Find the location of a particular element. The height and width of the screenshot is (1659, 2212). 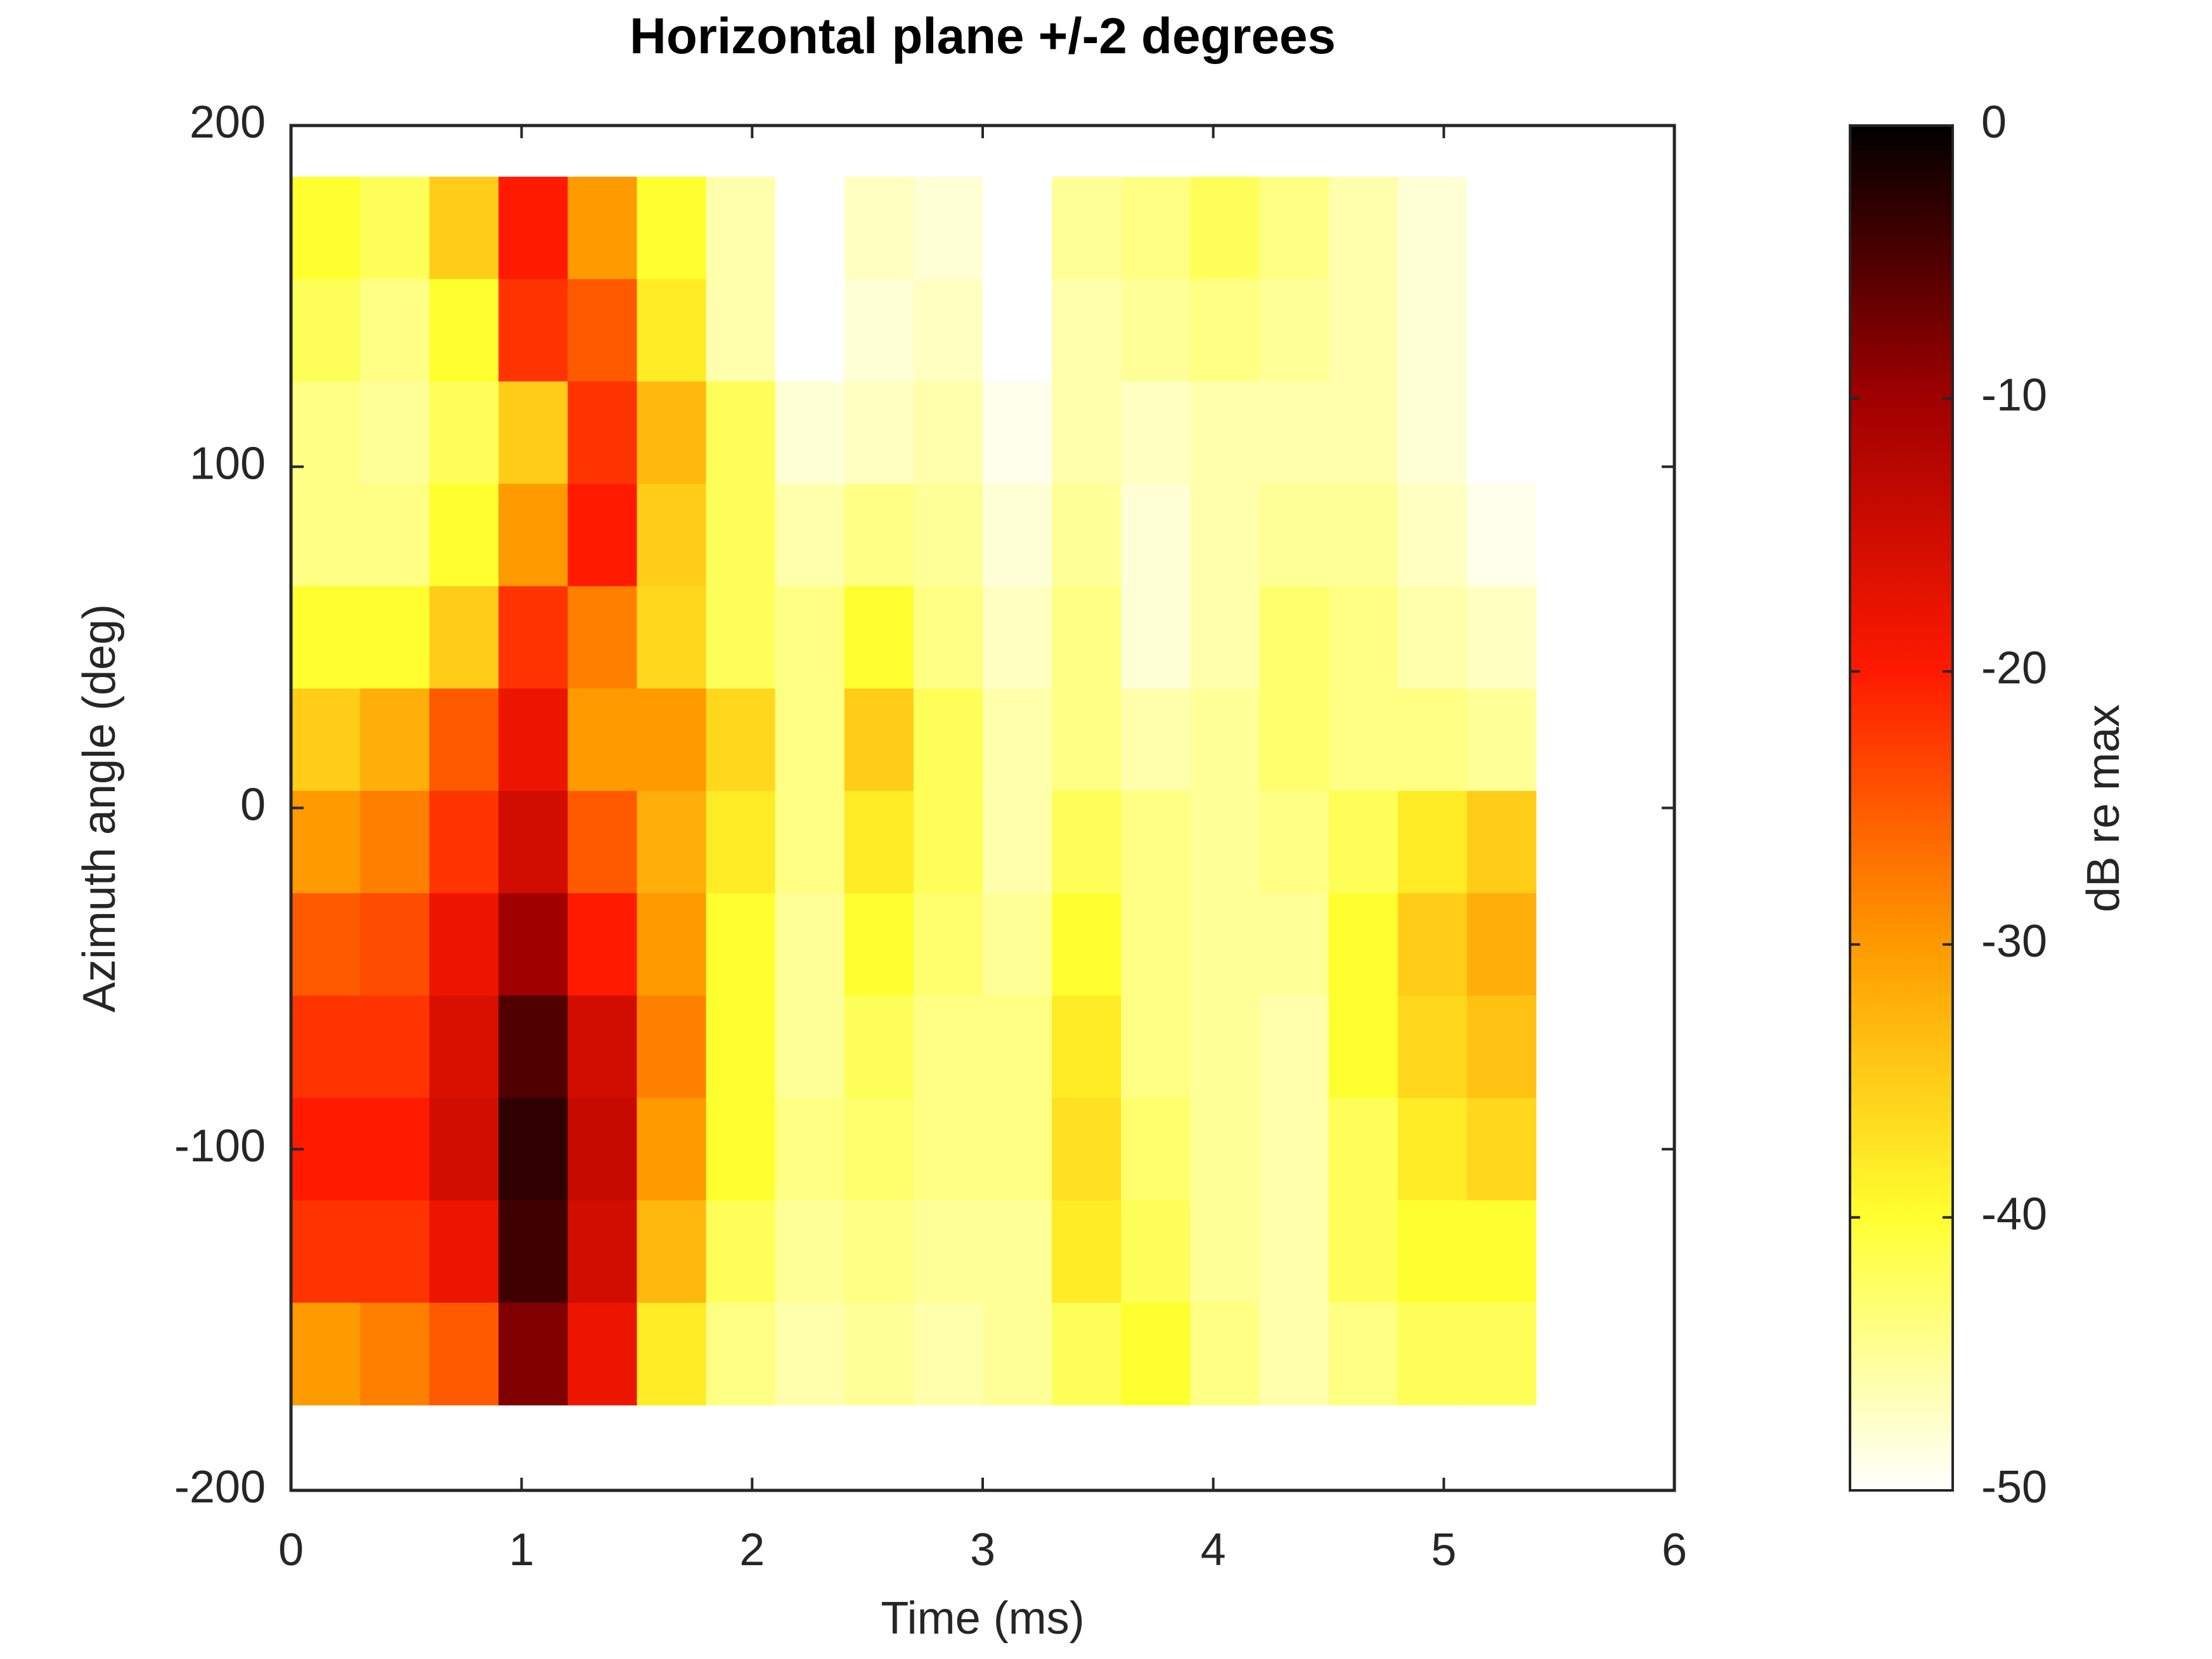

y-tick-label: 200 is located at coordinates (228, 122).